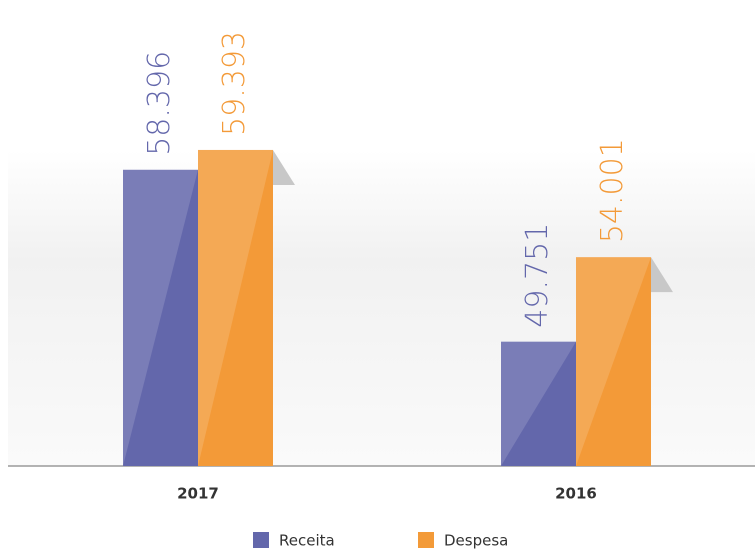 Image resolution: width=755 pixels, height=552 pixels. What do you see at coordinates (576, 494) in the screenshot?
I see `x-tick-label: 2016` at bounding box center [576, 494].